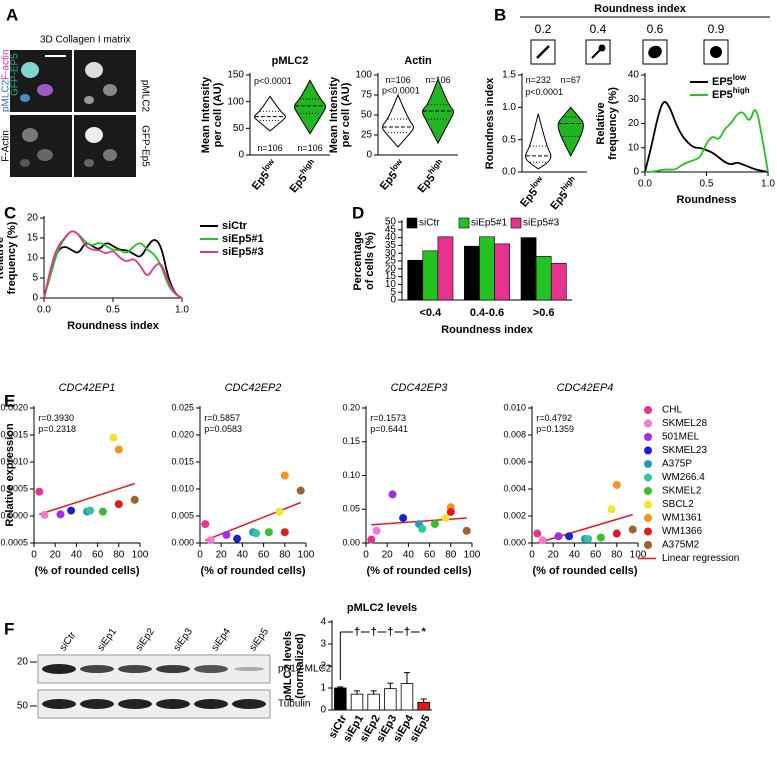 The height and width of the screenshot is (762, 777). I want to click on merge-label: pMLC2, so click(6, 95).